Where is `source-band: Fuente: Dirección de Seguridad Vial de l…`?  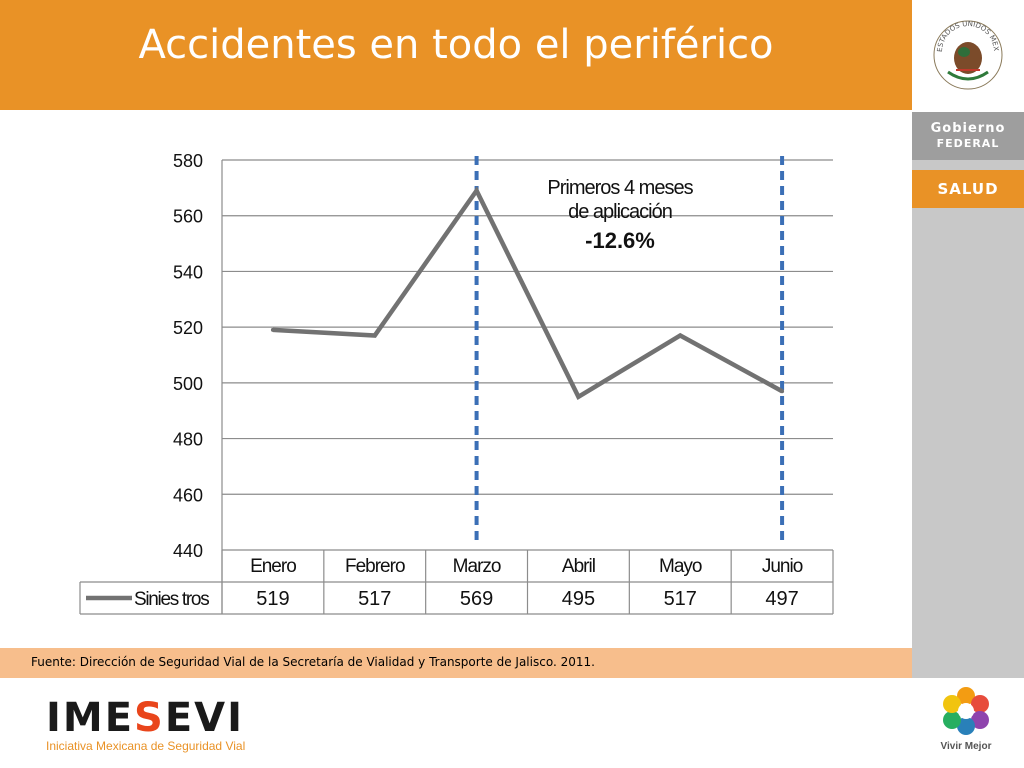 source-band: Fuente: Dirección de Seguridad Vial de l… is located at coordinates (456, 663).